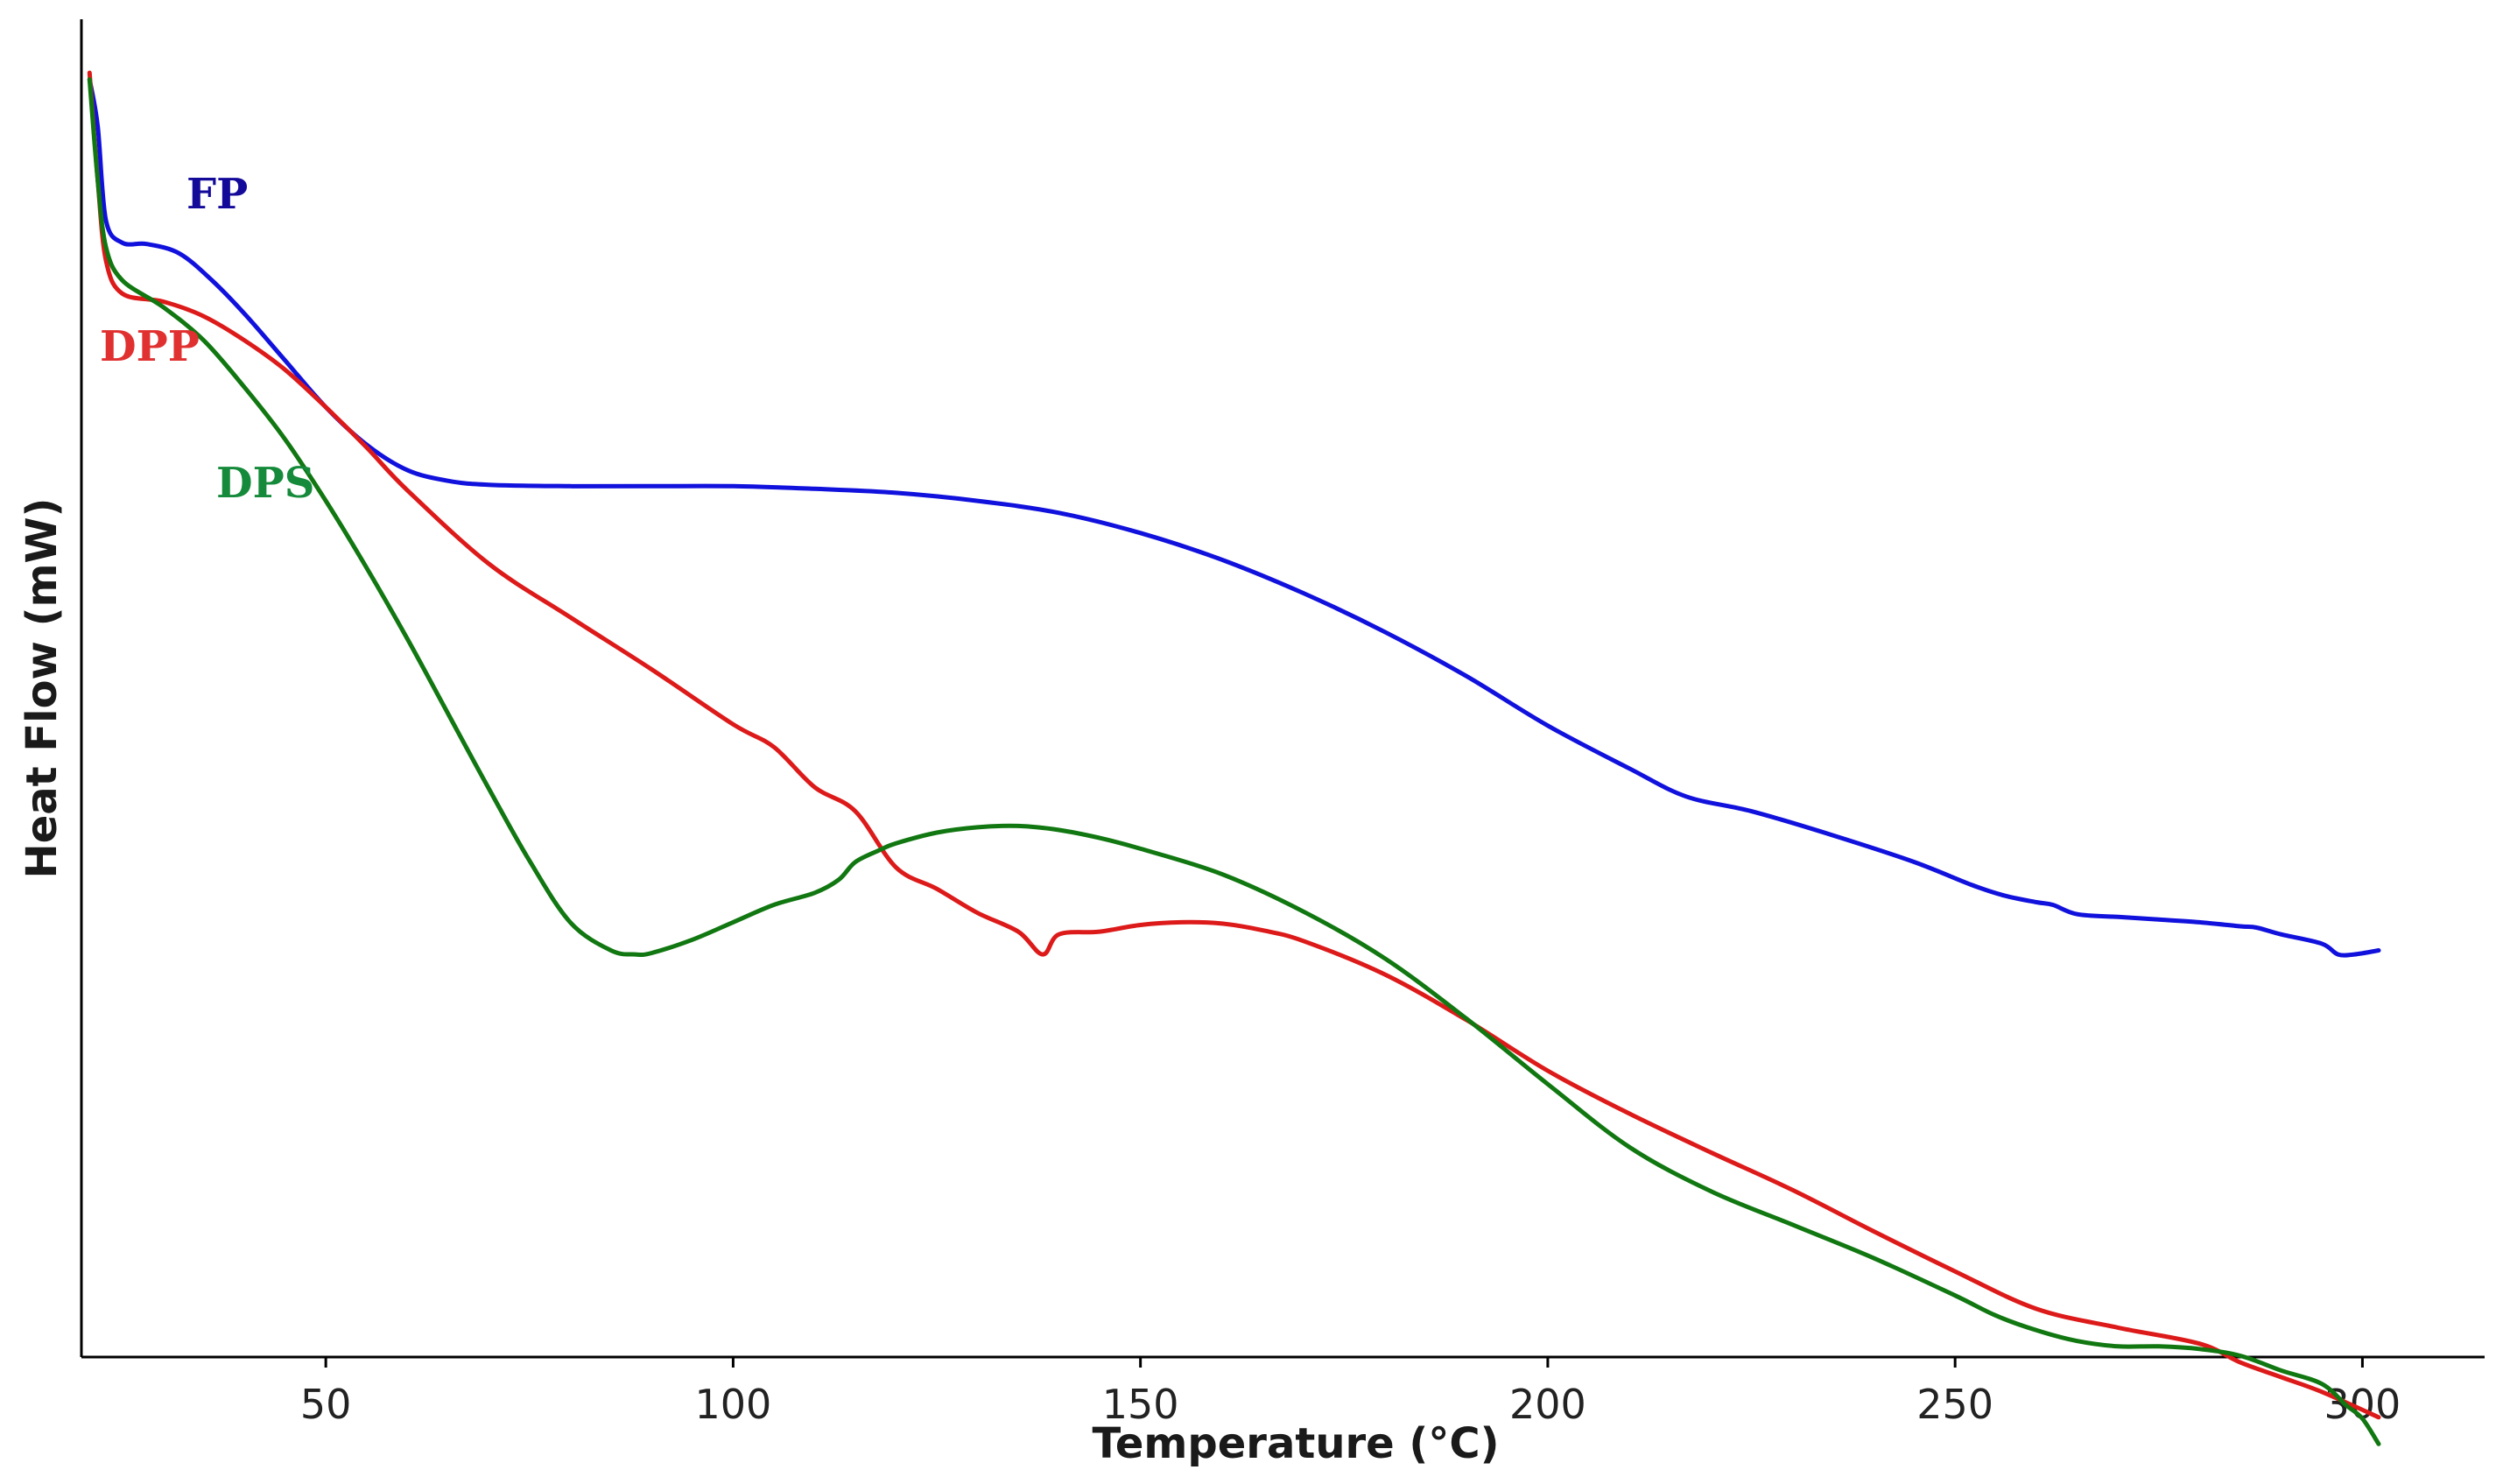 Image resolution: width=2503 pixels, height=1484 pixels. What do you see at coordinates (150, 346) in the screenshot?
I see `series-label-dpp: DPP` at bounding box center [150, 346].